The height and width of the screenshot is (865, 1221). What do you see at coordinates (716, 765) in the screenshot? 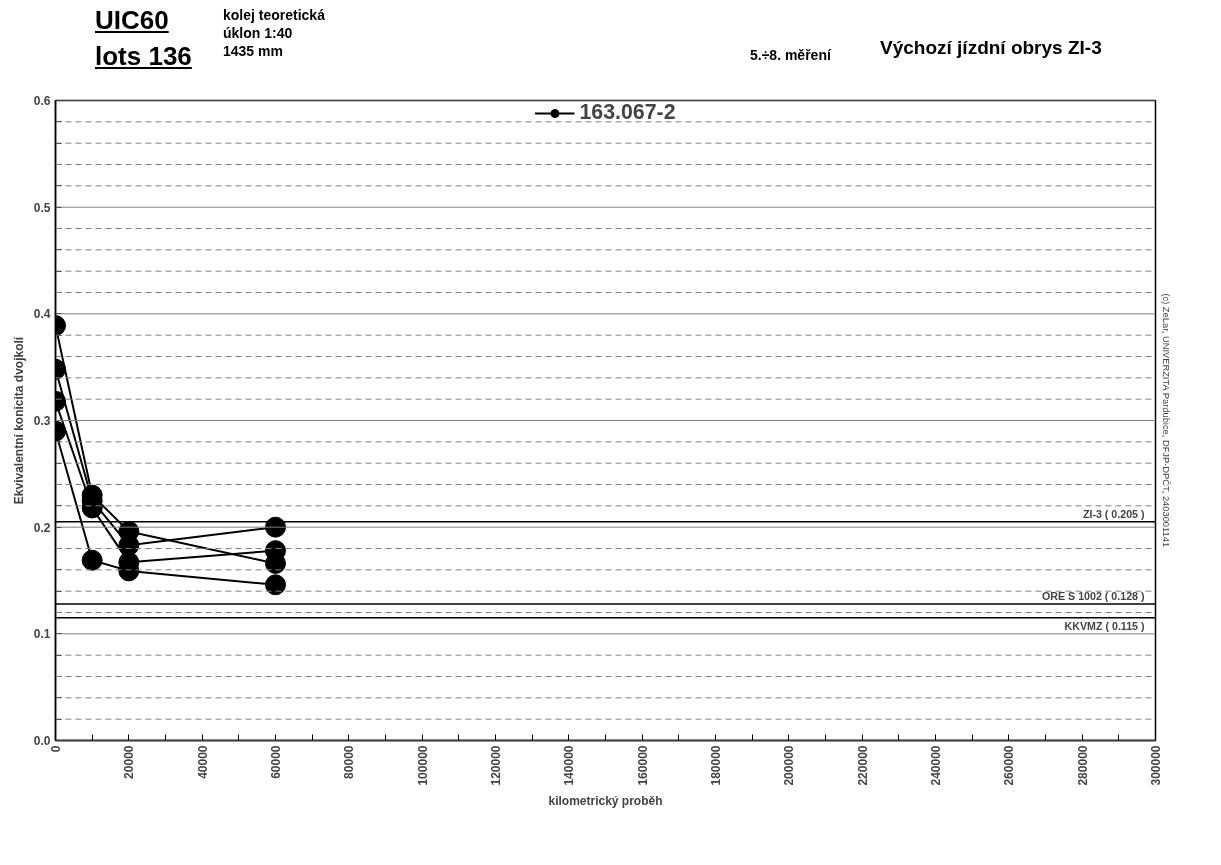
I see `x-tick-label: 180000` at bounding box center [716, 765].